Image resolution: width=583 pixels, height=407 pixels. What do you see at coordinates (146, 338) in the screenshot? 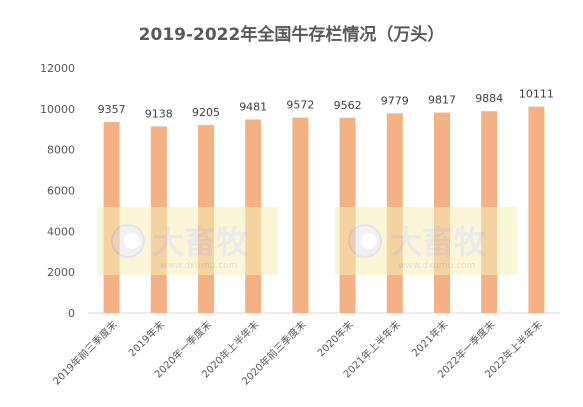
I see `x-tick-label: 2019年末` at bounding box center [146, 338].